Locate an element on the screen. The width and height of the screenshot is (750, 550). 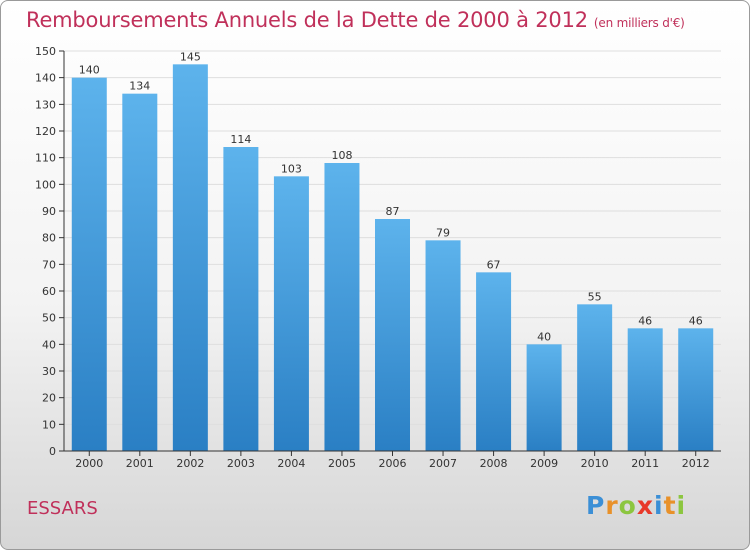
x-tick-label: 2006 is located at coordinates (393, 463).